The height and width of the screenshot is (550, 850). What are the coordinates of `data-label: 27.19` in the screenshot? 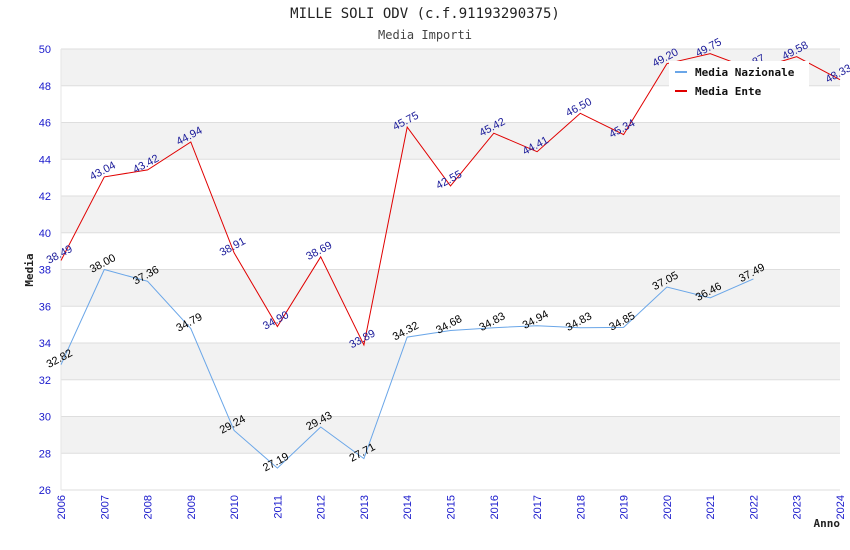 It's located at (276, 463).